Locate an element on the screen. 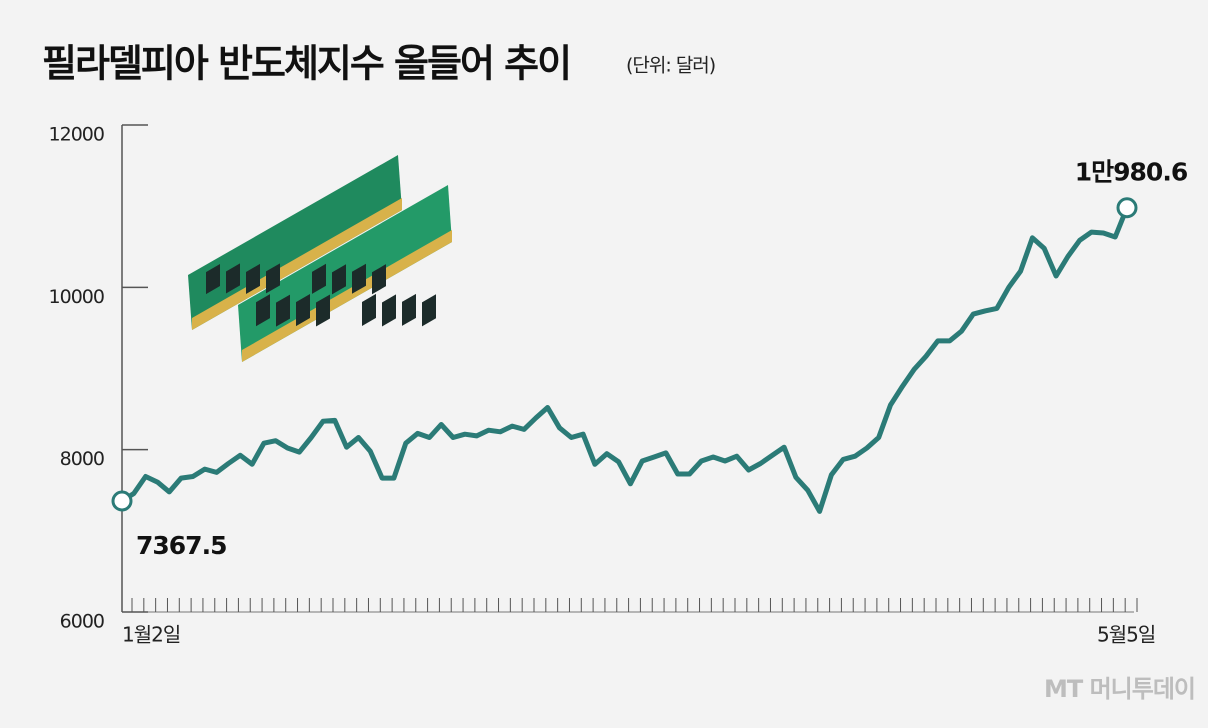 The width and height of the screenshot is (1208, 728). y-tick-label: 10000 is located at coordinates (76, 297).